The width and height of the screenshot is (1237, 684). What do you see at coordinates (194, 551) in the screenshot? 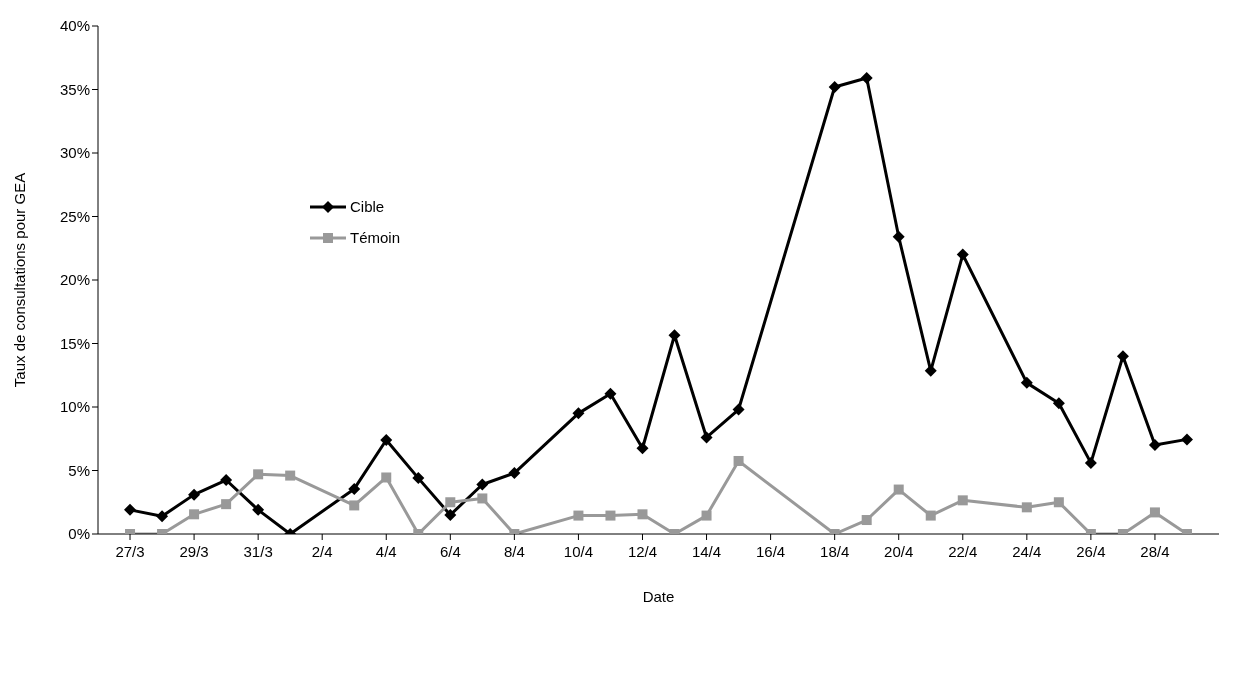
I see `x-tick-label: 29/3` at bounding box center [194, 551].